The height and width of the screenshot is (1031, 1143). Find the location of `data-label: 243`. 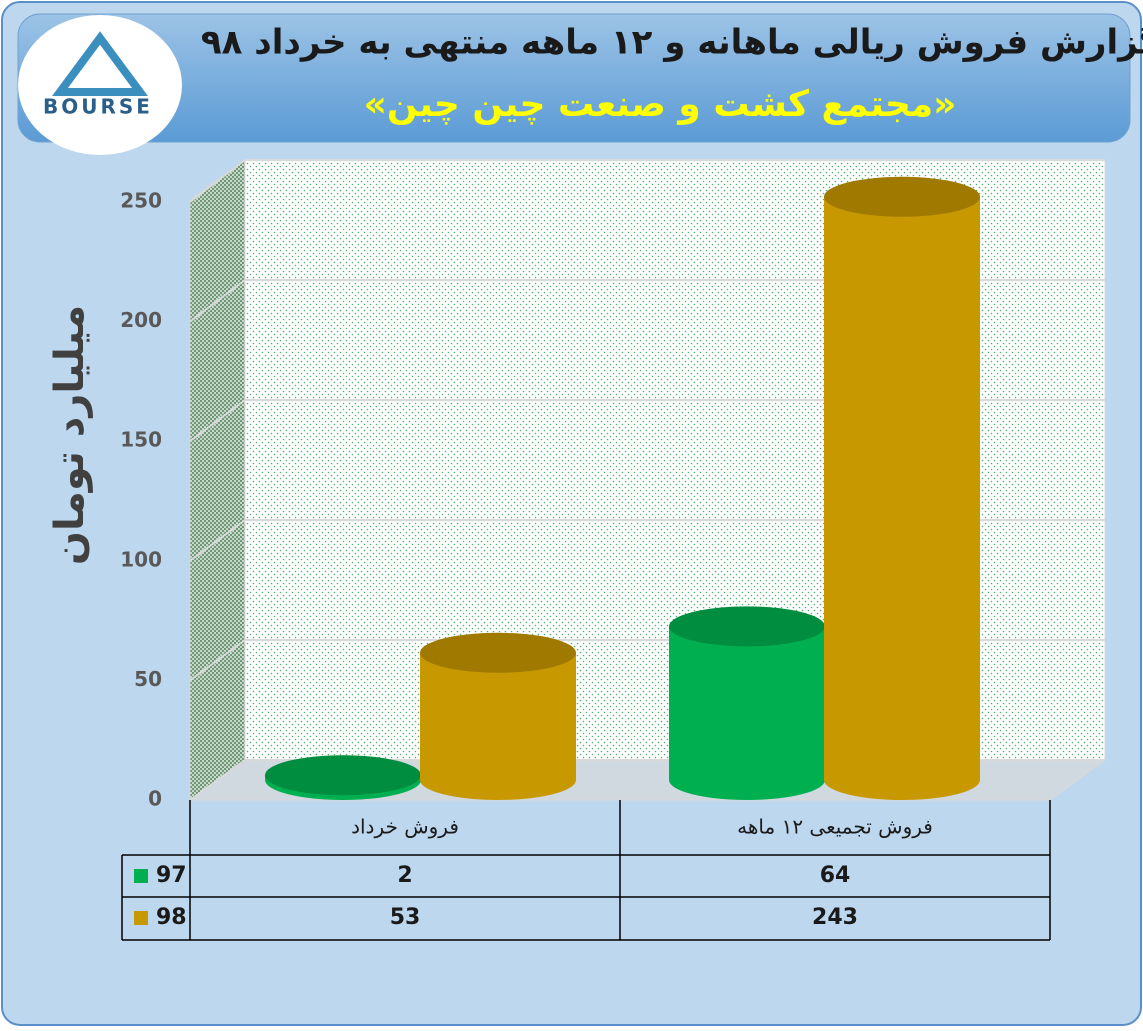

data-label: 243 is located at coordinates (835, 917).